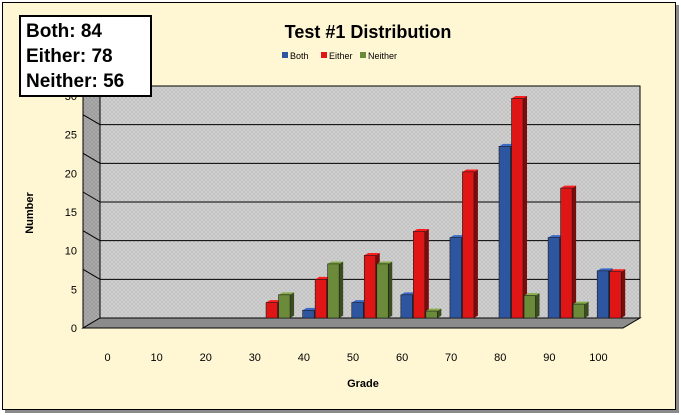  I want to click on legend-swatch-both, so click(285, 55).